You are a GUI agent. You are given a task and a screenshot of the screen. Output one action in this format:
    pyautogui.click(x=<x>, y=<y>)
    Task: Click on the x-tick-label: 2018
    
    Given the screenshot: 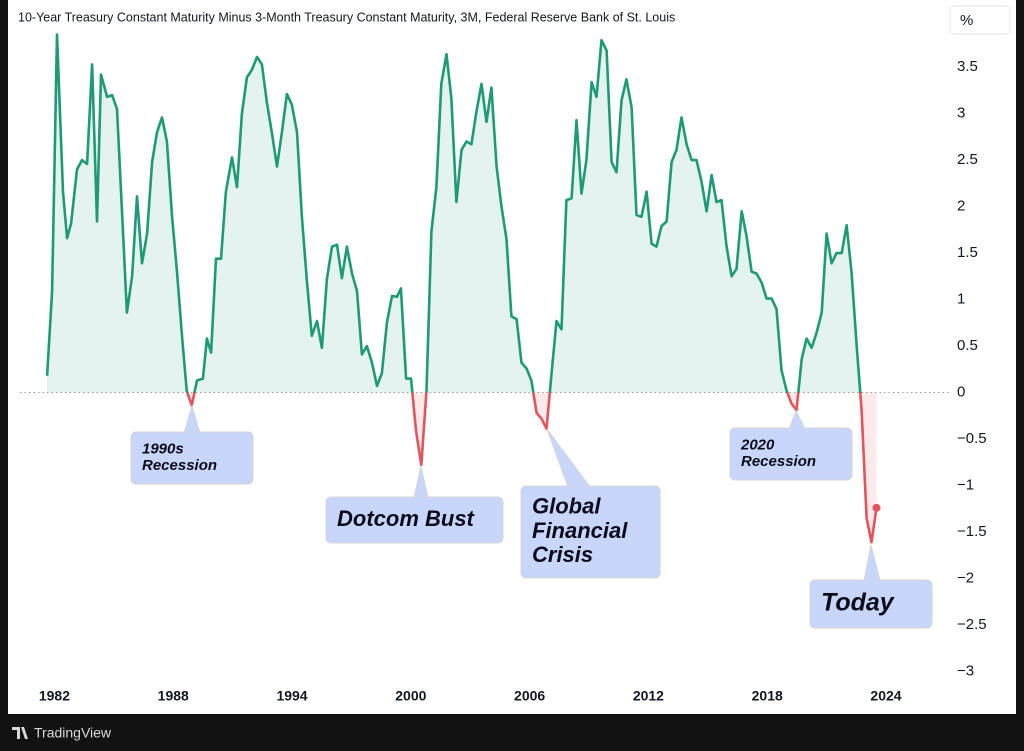 What is the action you would take?
    pyautogui.click(x=767, y=696)
    